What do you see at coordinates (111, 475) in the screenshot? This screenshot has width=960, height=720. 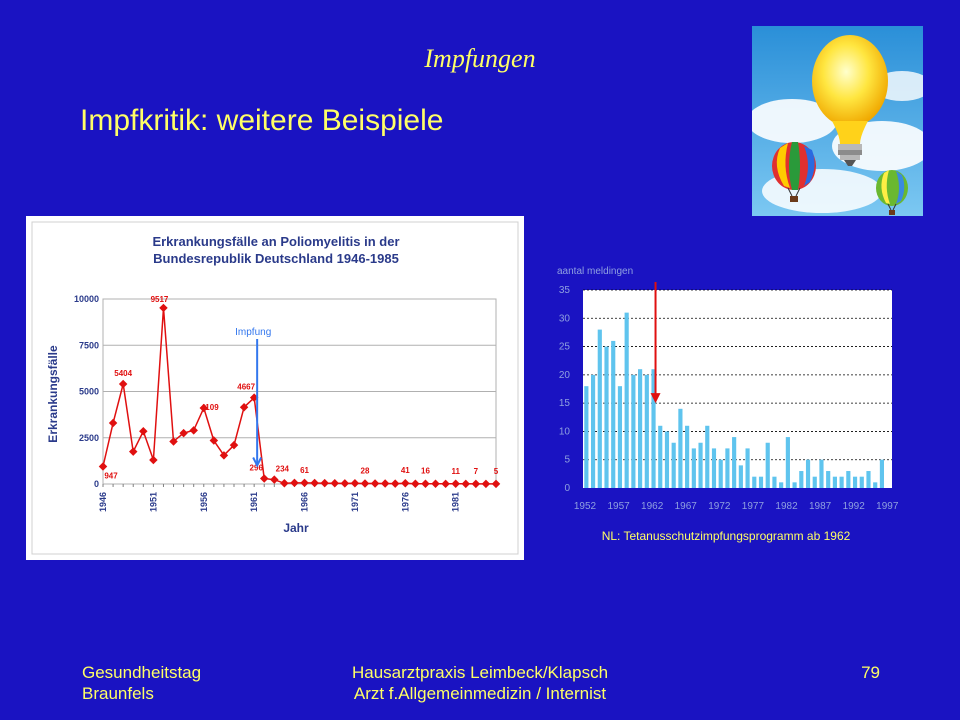 I see `polio-data-label: 947` at bounding box center [111, 475].